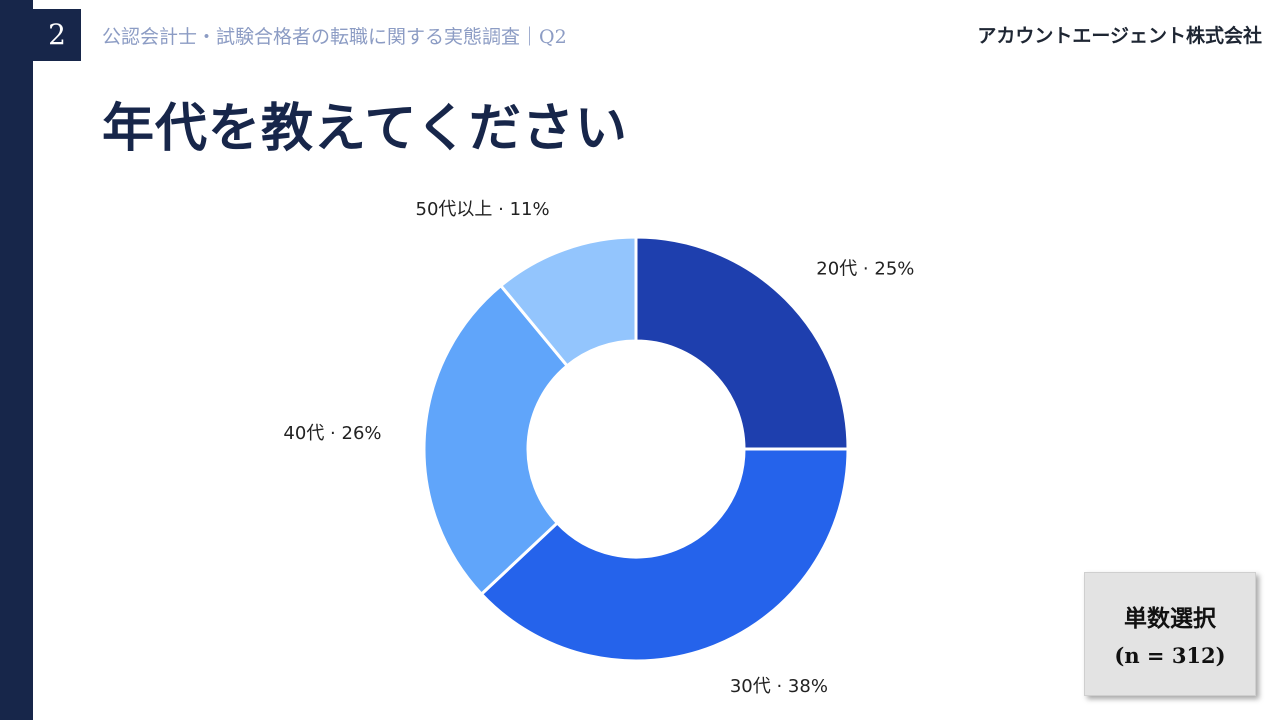 This screenshot has width=1280, height=720. What do you see at coordinates (865, 269) in the screenshot?
I see `slice-label-0: 20代 · 25%` at bounding box center [865, 269].